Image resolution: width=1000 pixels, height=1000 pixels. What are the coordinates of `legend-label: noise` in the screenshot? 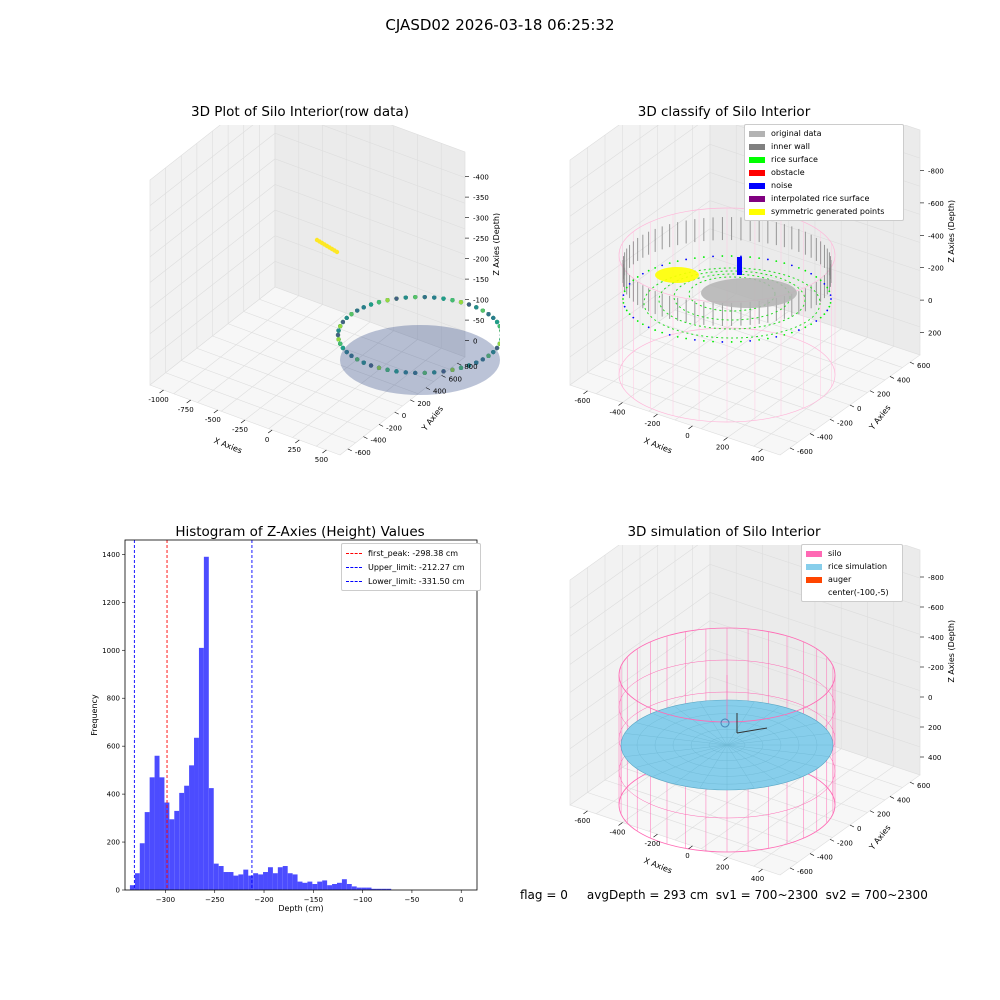 It's located at (782, 185).